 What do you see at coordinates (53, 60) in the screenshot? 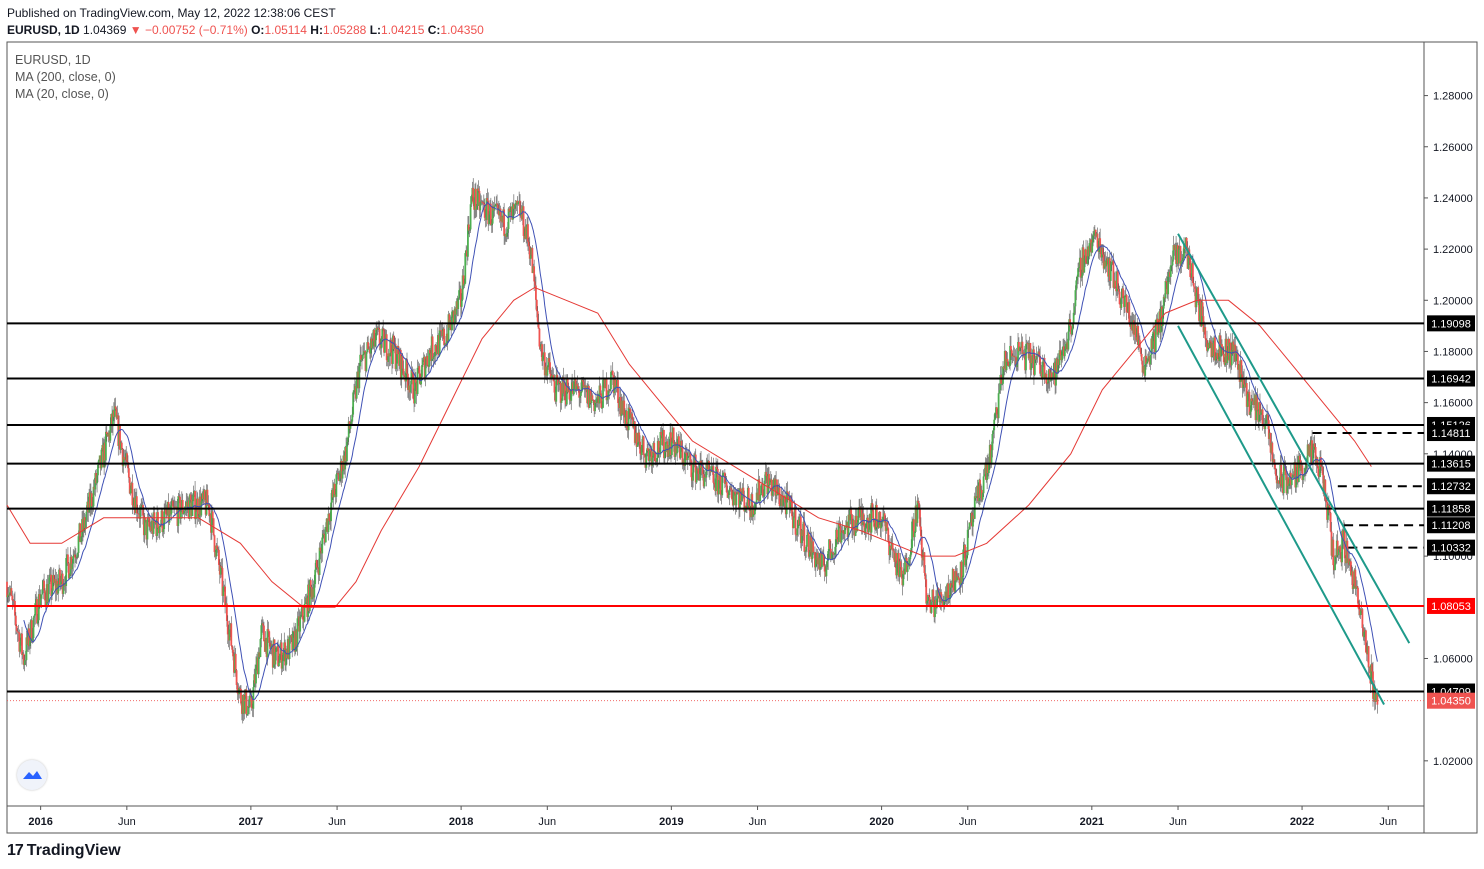
I see `legend-symbol: EURUSD, 1D` at bounding box center [53, 60].